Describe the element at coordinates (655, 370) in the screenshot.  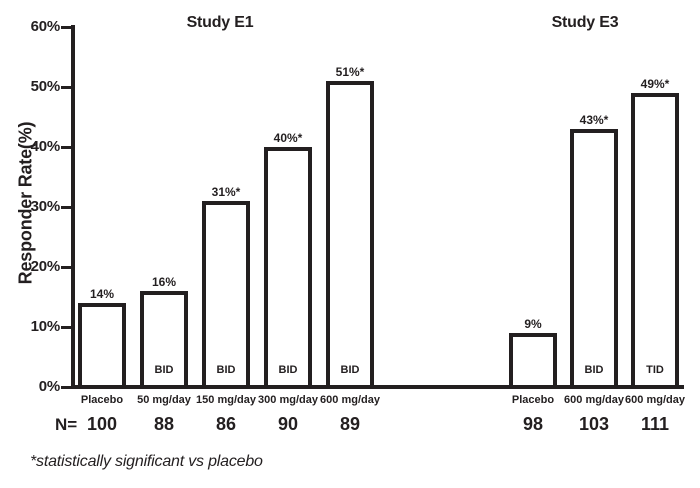
I see `bar-schedule-label: TID` at that location.